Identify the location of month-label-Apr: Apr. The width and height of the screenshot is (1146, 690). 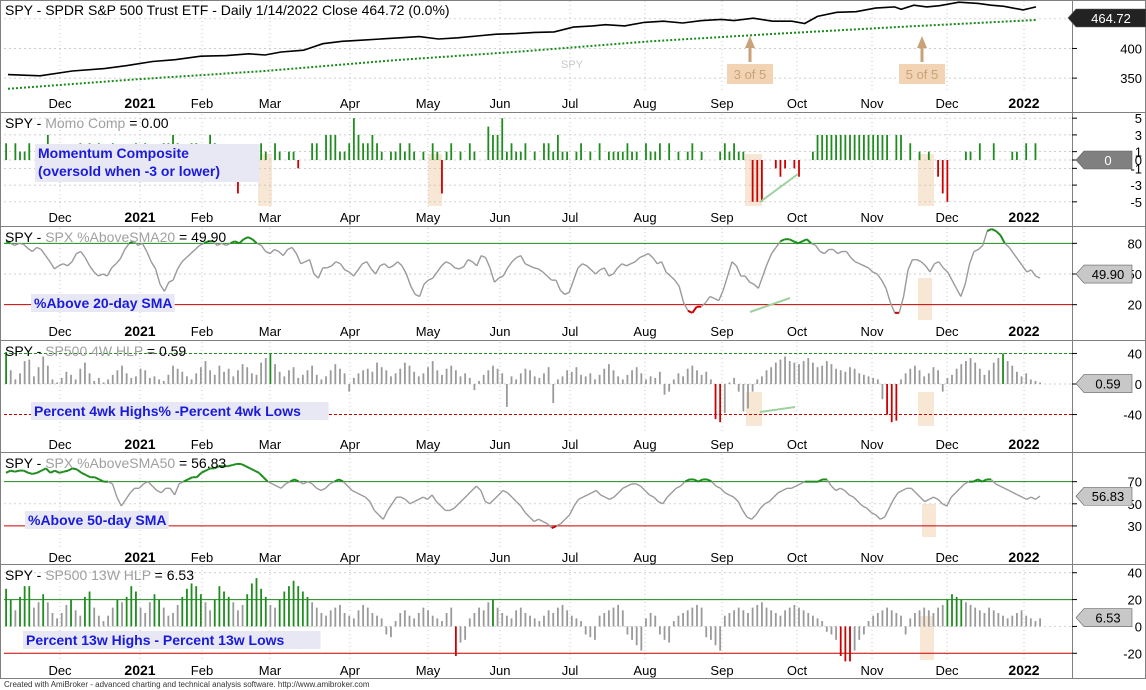
(350, 444).